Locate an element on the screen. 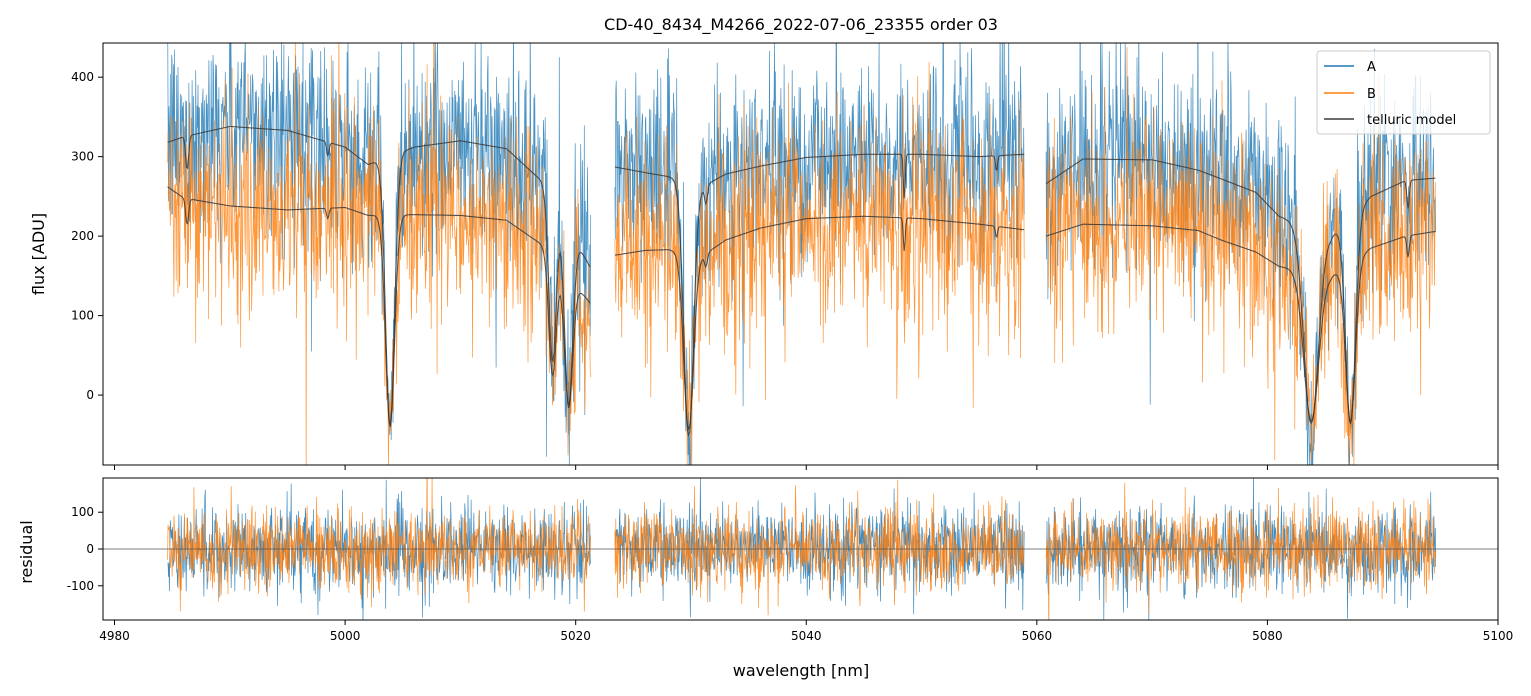  legend-box is located at coordinates (1403, 92).